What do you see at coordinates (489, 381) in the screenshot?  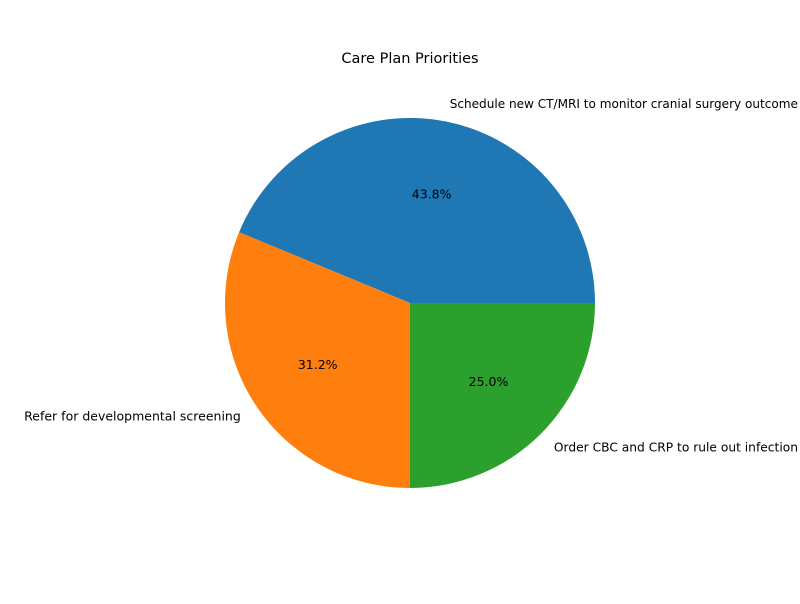 I see `slice-percent-label: 25.0%` at bounding box center [489, 381].